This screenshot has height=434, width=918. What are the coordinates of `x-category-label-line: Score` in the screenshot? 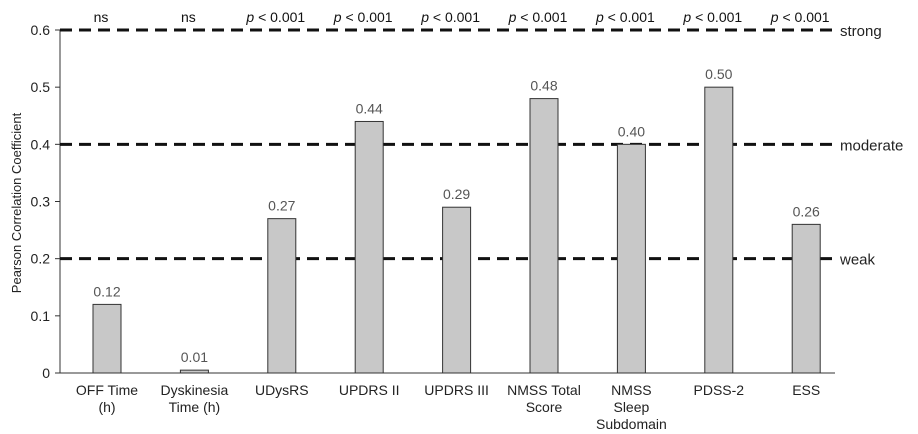 It's located at (544, 407).